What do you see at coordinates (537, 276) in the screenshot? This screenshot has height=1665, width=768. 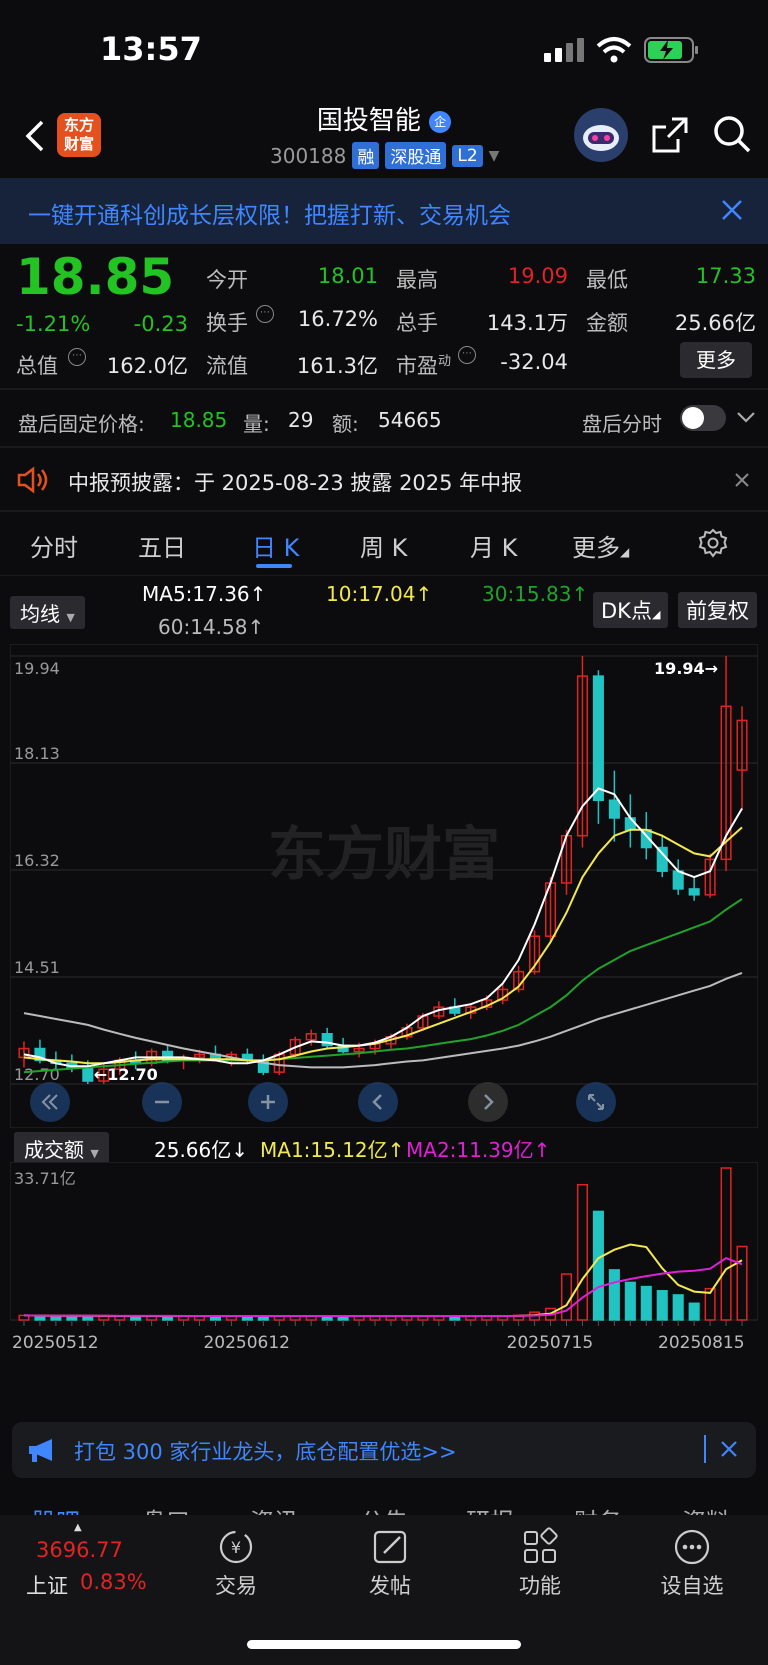 I see `high-value: 19.09` at bounding box center [537, 276].